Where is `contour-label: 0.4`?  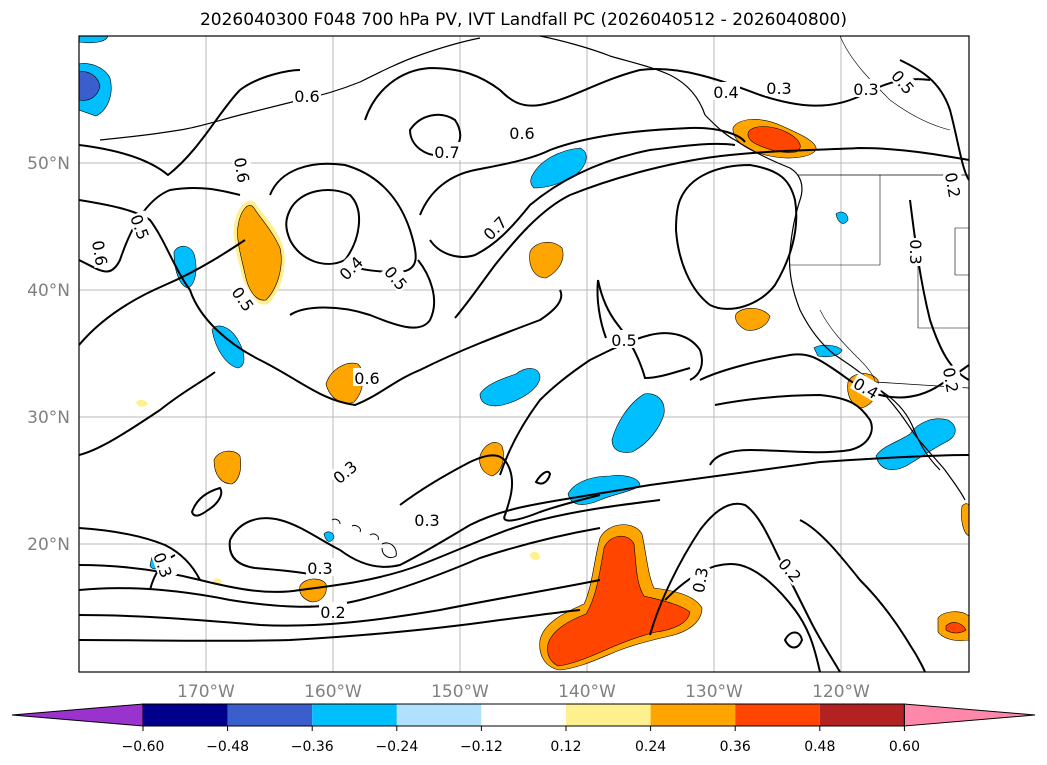 contour-label: 0.4 is located at coordinates (725, 92).